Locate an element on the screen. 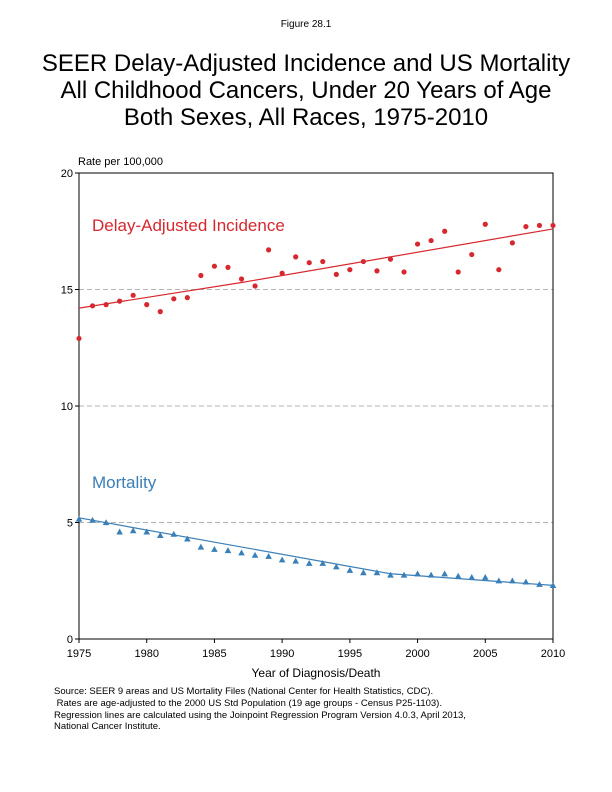  point-mortality-2007 is located at coordinates (512, 580).